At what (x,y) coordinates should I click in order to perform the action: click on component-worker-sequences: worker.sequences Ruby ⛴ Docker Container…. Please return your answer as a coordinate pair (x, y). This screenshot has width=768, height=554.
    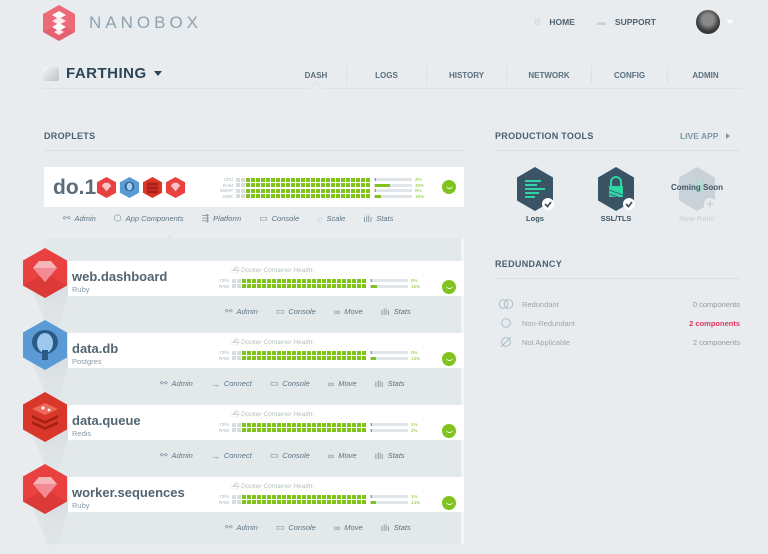
    Looking at the image, I should click on (266, 494).